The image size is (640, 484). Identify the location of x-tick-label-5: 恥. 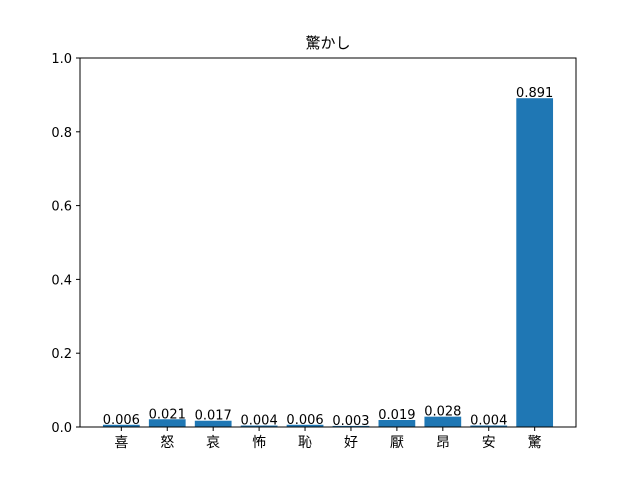
(305, 443).